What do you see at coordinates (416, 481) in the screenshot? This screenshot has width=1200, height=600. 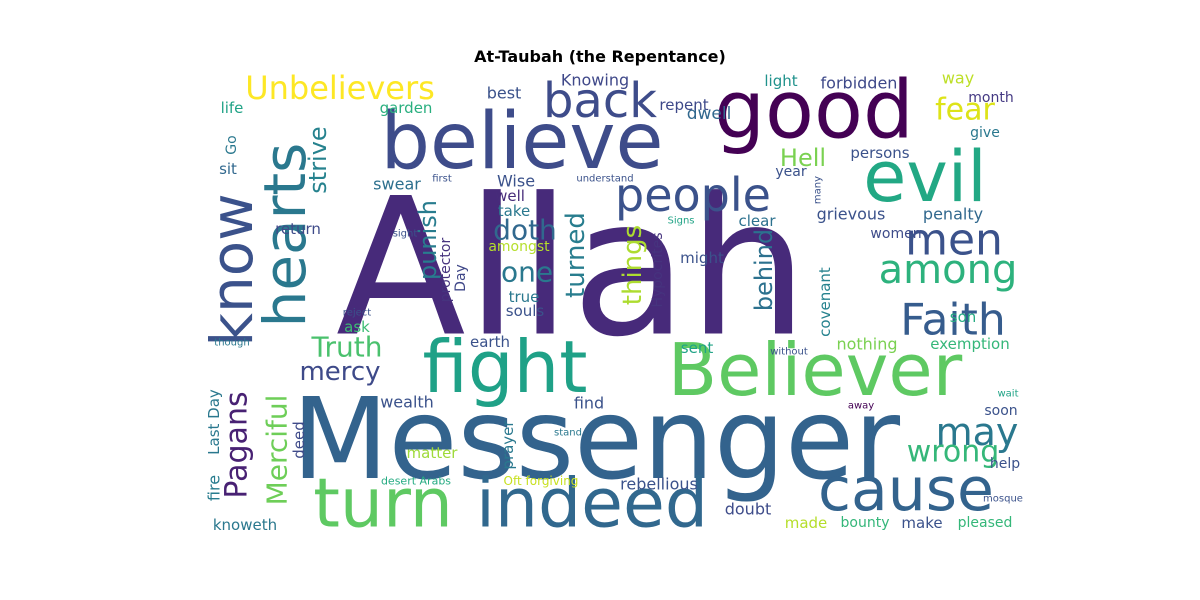 I see `word-desert-arabs: desert Arabs` at bounding box center [416, 481].